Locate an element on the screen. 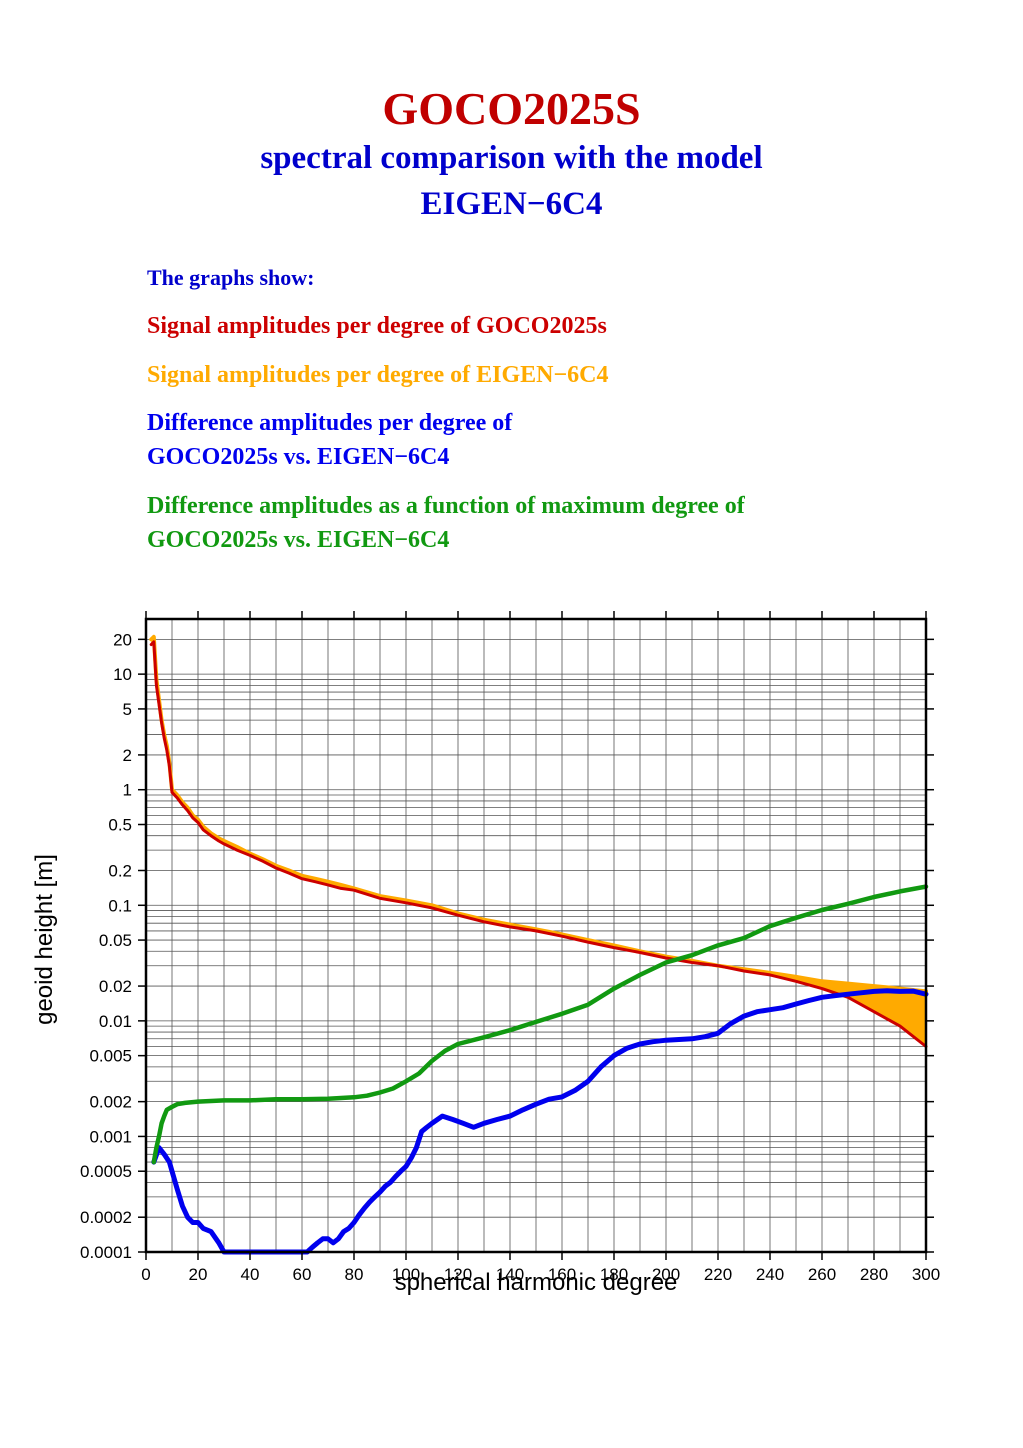 The height and width of the screenshot is (1448, 1023). x-tick-label: 260 is located at coordinates (822, 1274).